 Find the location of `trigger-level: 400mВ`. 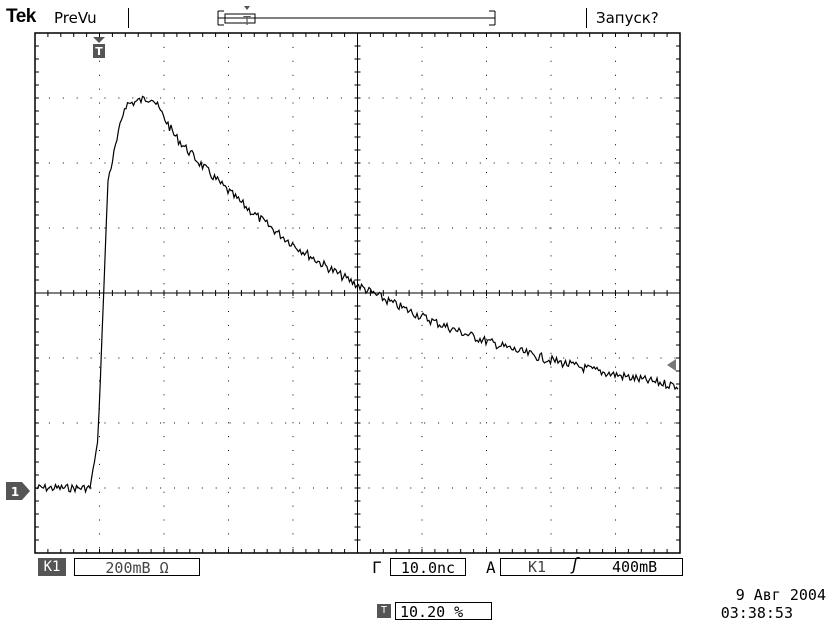

trigger-level: 400mВ is located at coordinates (635, 567).